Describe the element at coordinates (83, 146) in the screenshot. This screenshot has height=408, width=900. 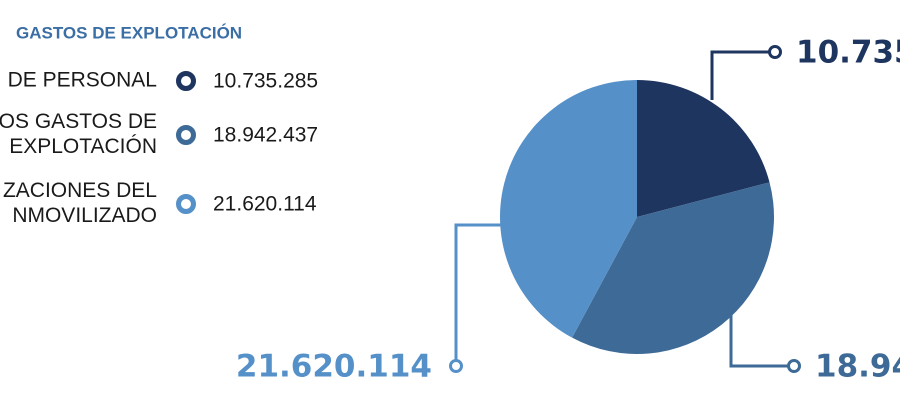
I see `legend-label: EXPLOTACIÓN` at that location.